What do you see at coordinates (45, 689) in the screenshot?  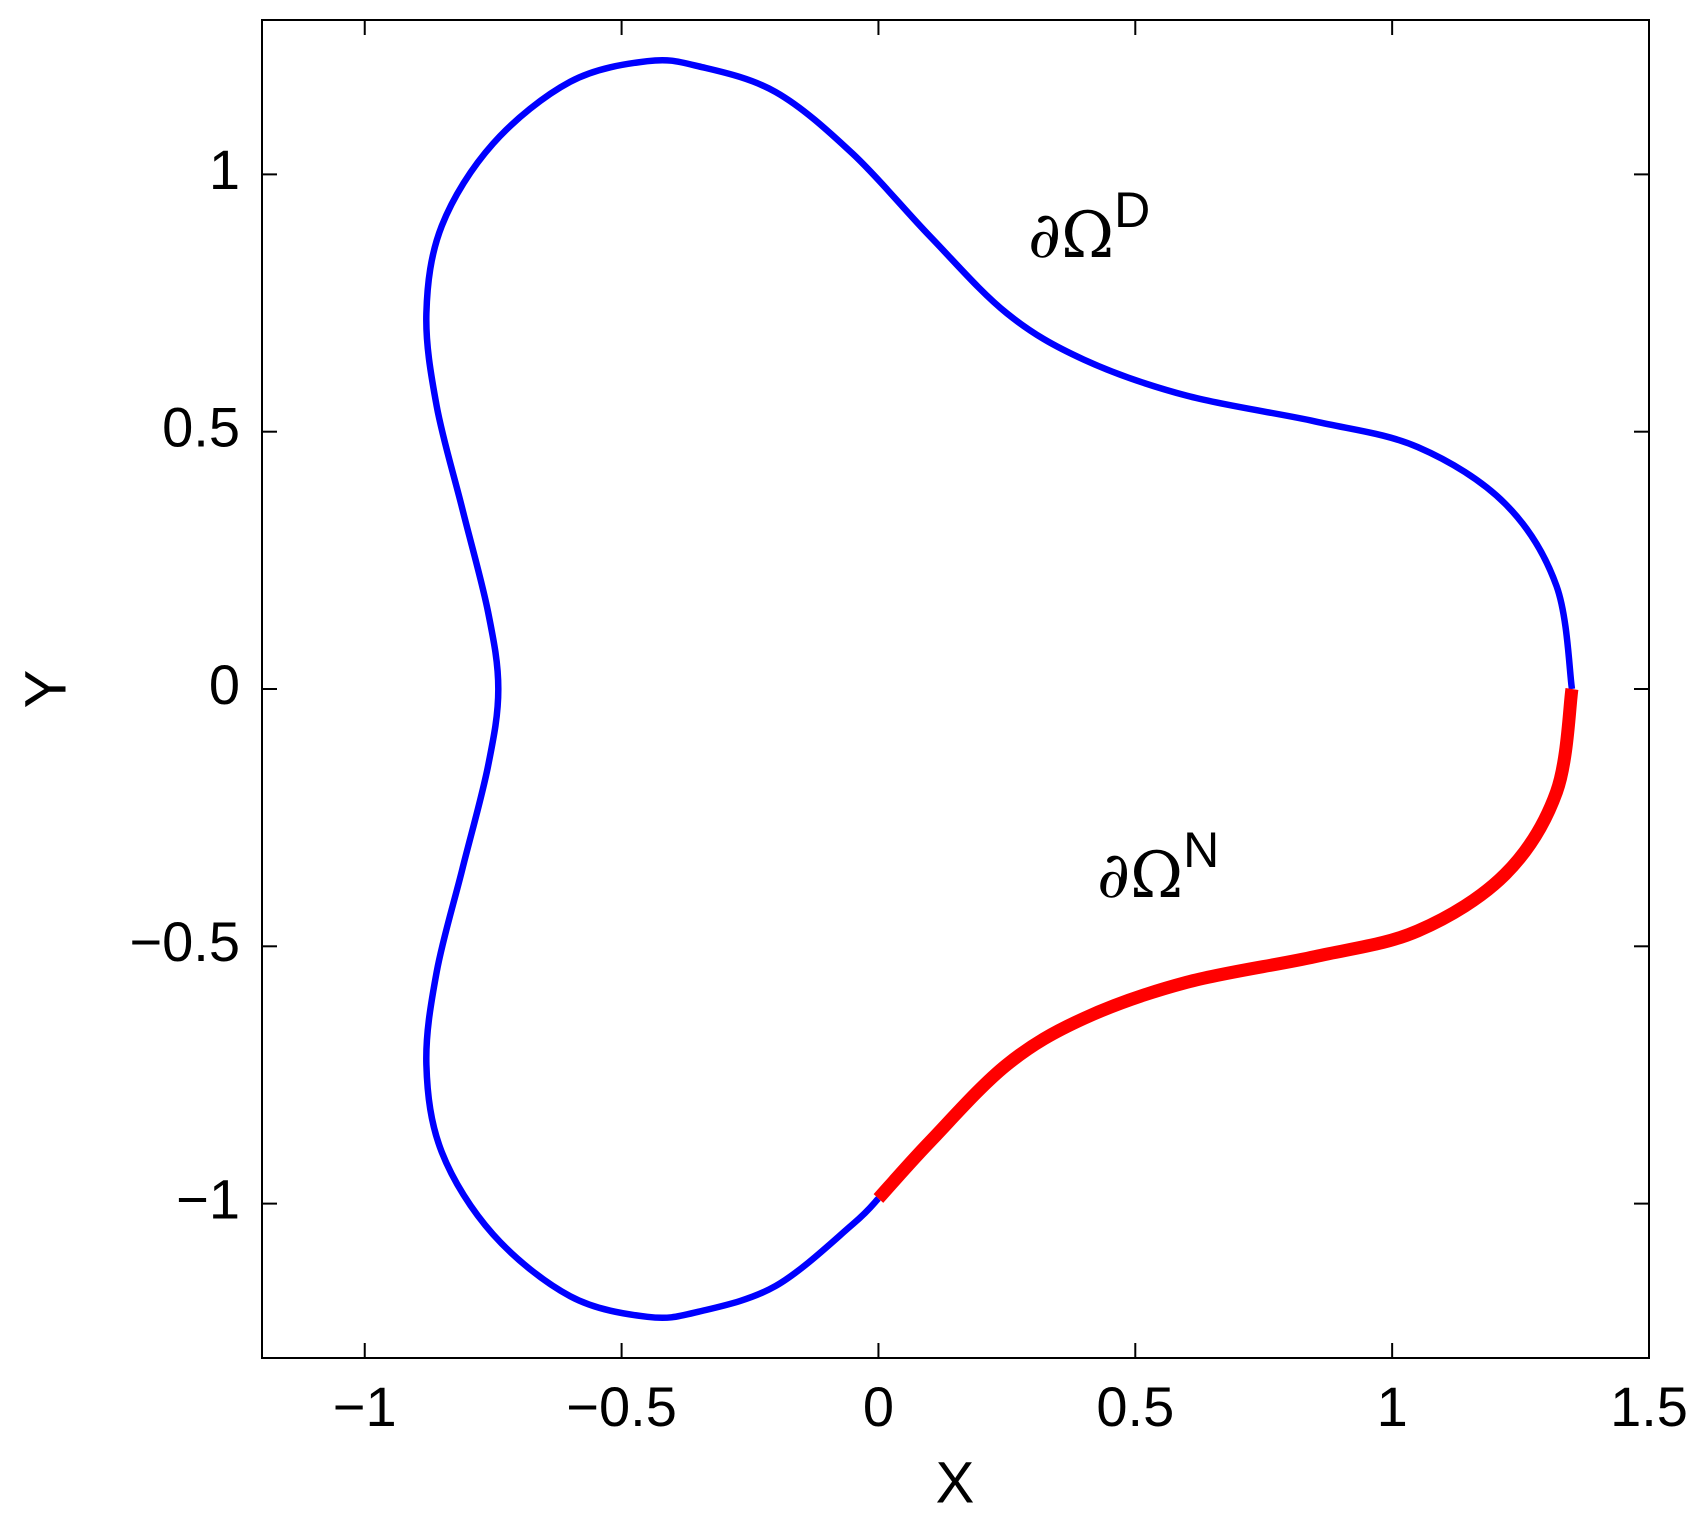 I see `y-axis-label: Y` at bounding box center [45, 689].